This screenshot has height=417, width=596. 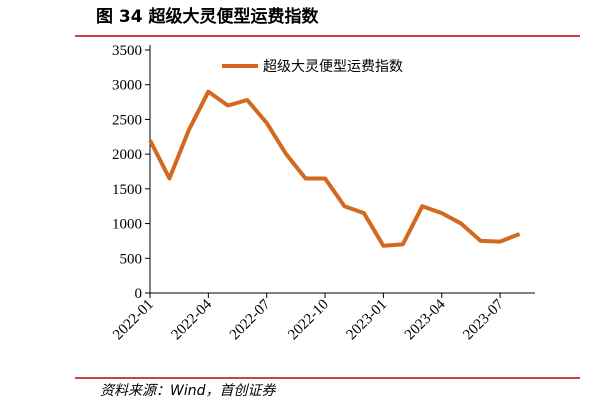 I want to click on x-tick-label: 2022-07, so click(x=250, y=319).